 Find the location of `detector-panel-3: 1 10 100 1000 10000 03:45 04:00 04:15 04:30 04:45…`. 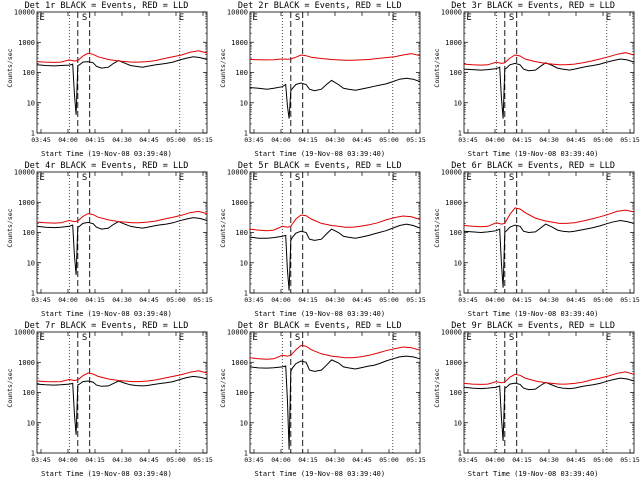

detector-panel-3: 1 10 100 1000 10000 03:45 04:00 04:15 04:30 04:45… is located at coordinates (533, 80).